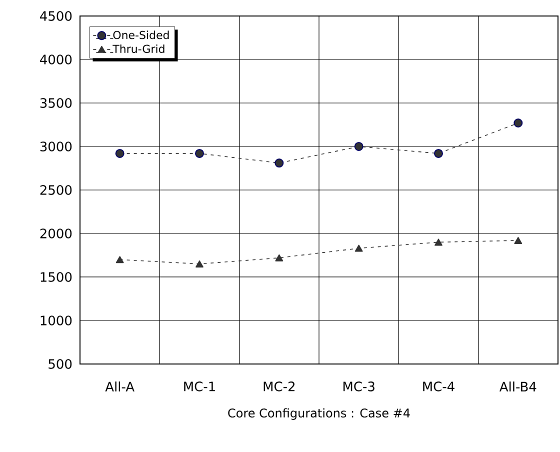  I want to click on y-tick-label: 2000, so click(56, 233).